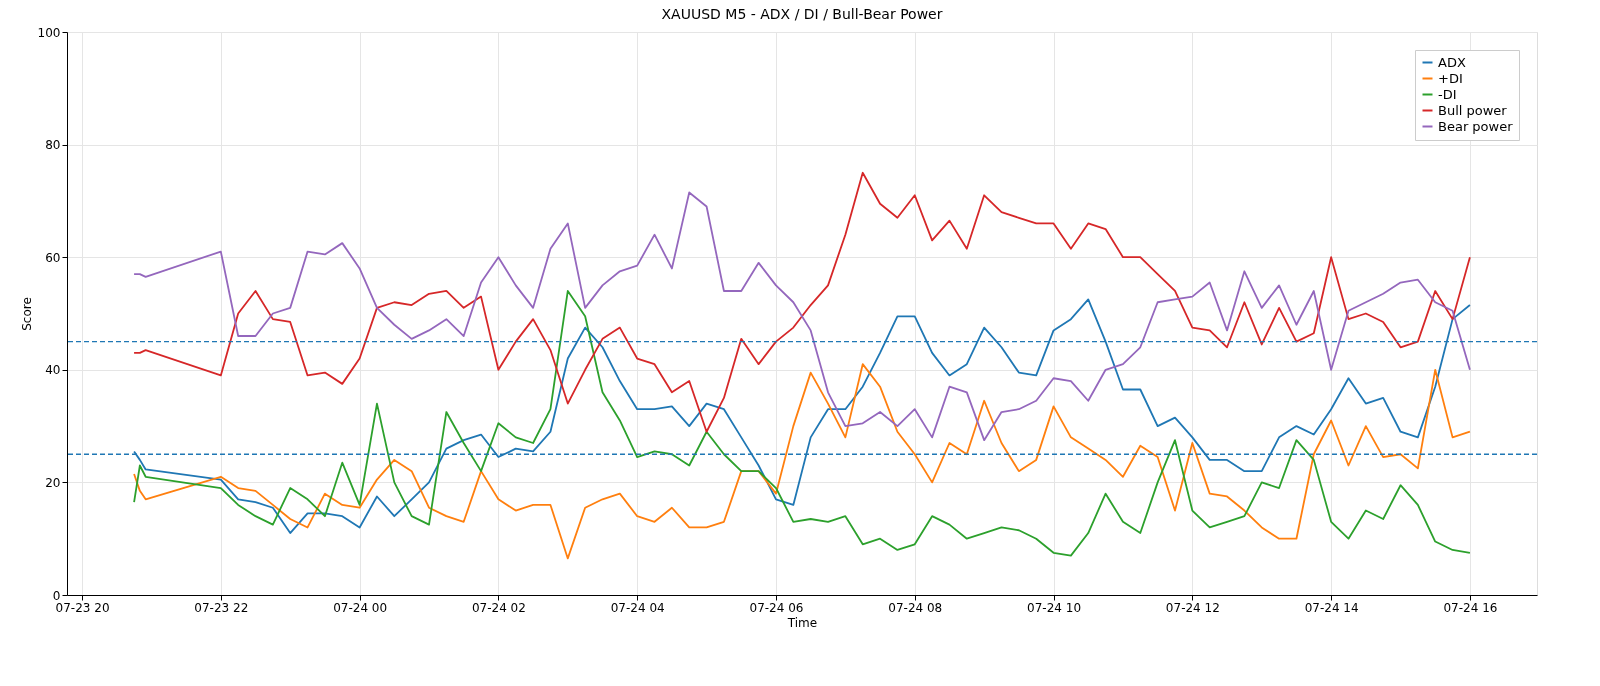  What do you see at coordinates (56, 595) in the screenshot?
I see `y-tick-label: 0` at bounding box center [56, 595].